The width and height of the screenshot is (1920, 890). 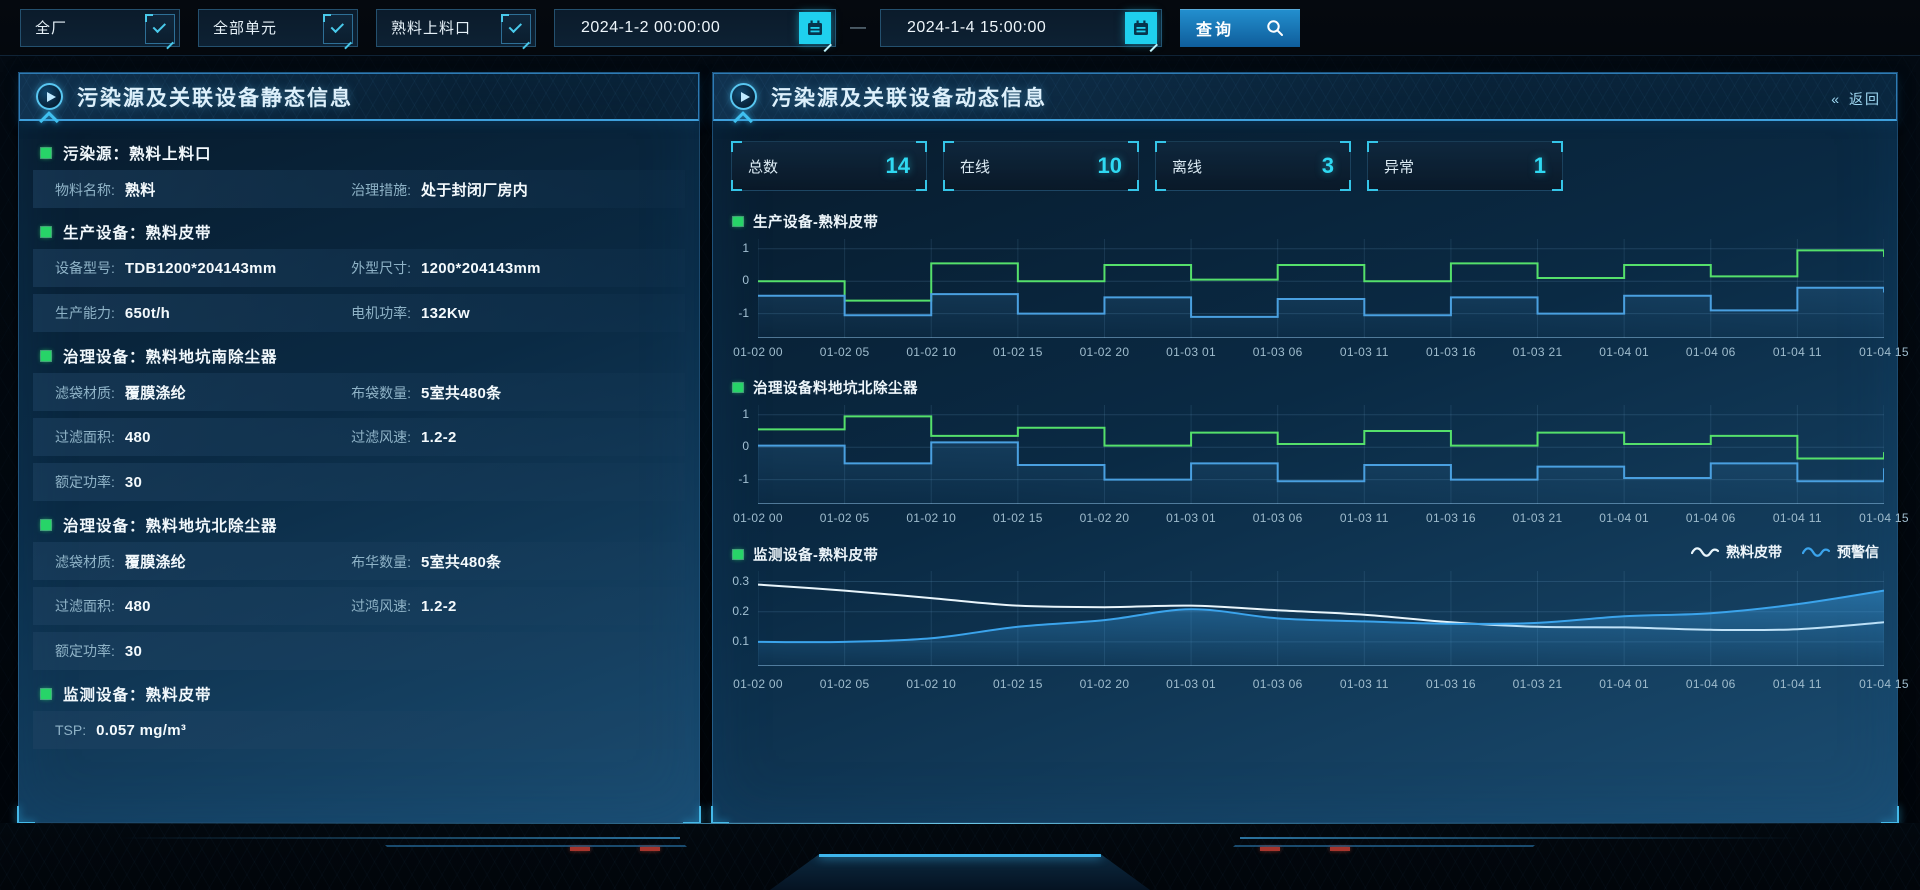 I want to click on section-header: 监测设备：熟料皮带, so click(x=359, y=694).